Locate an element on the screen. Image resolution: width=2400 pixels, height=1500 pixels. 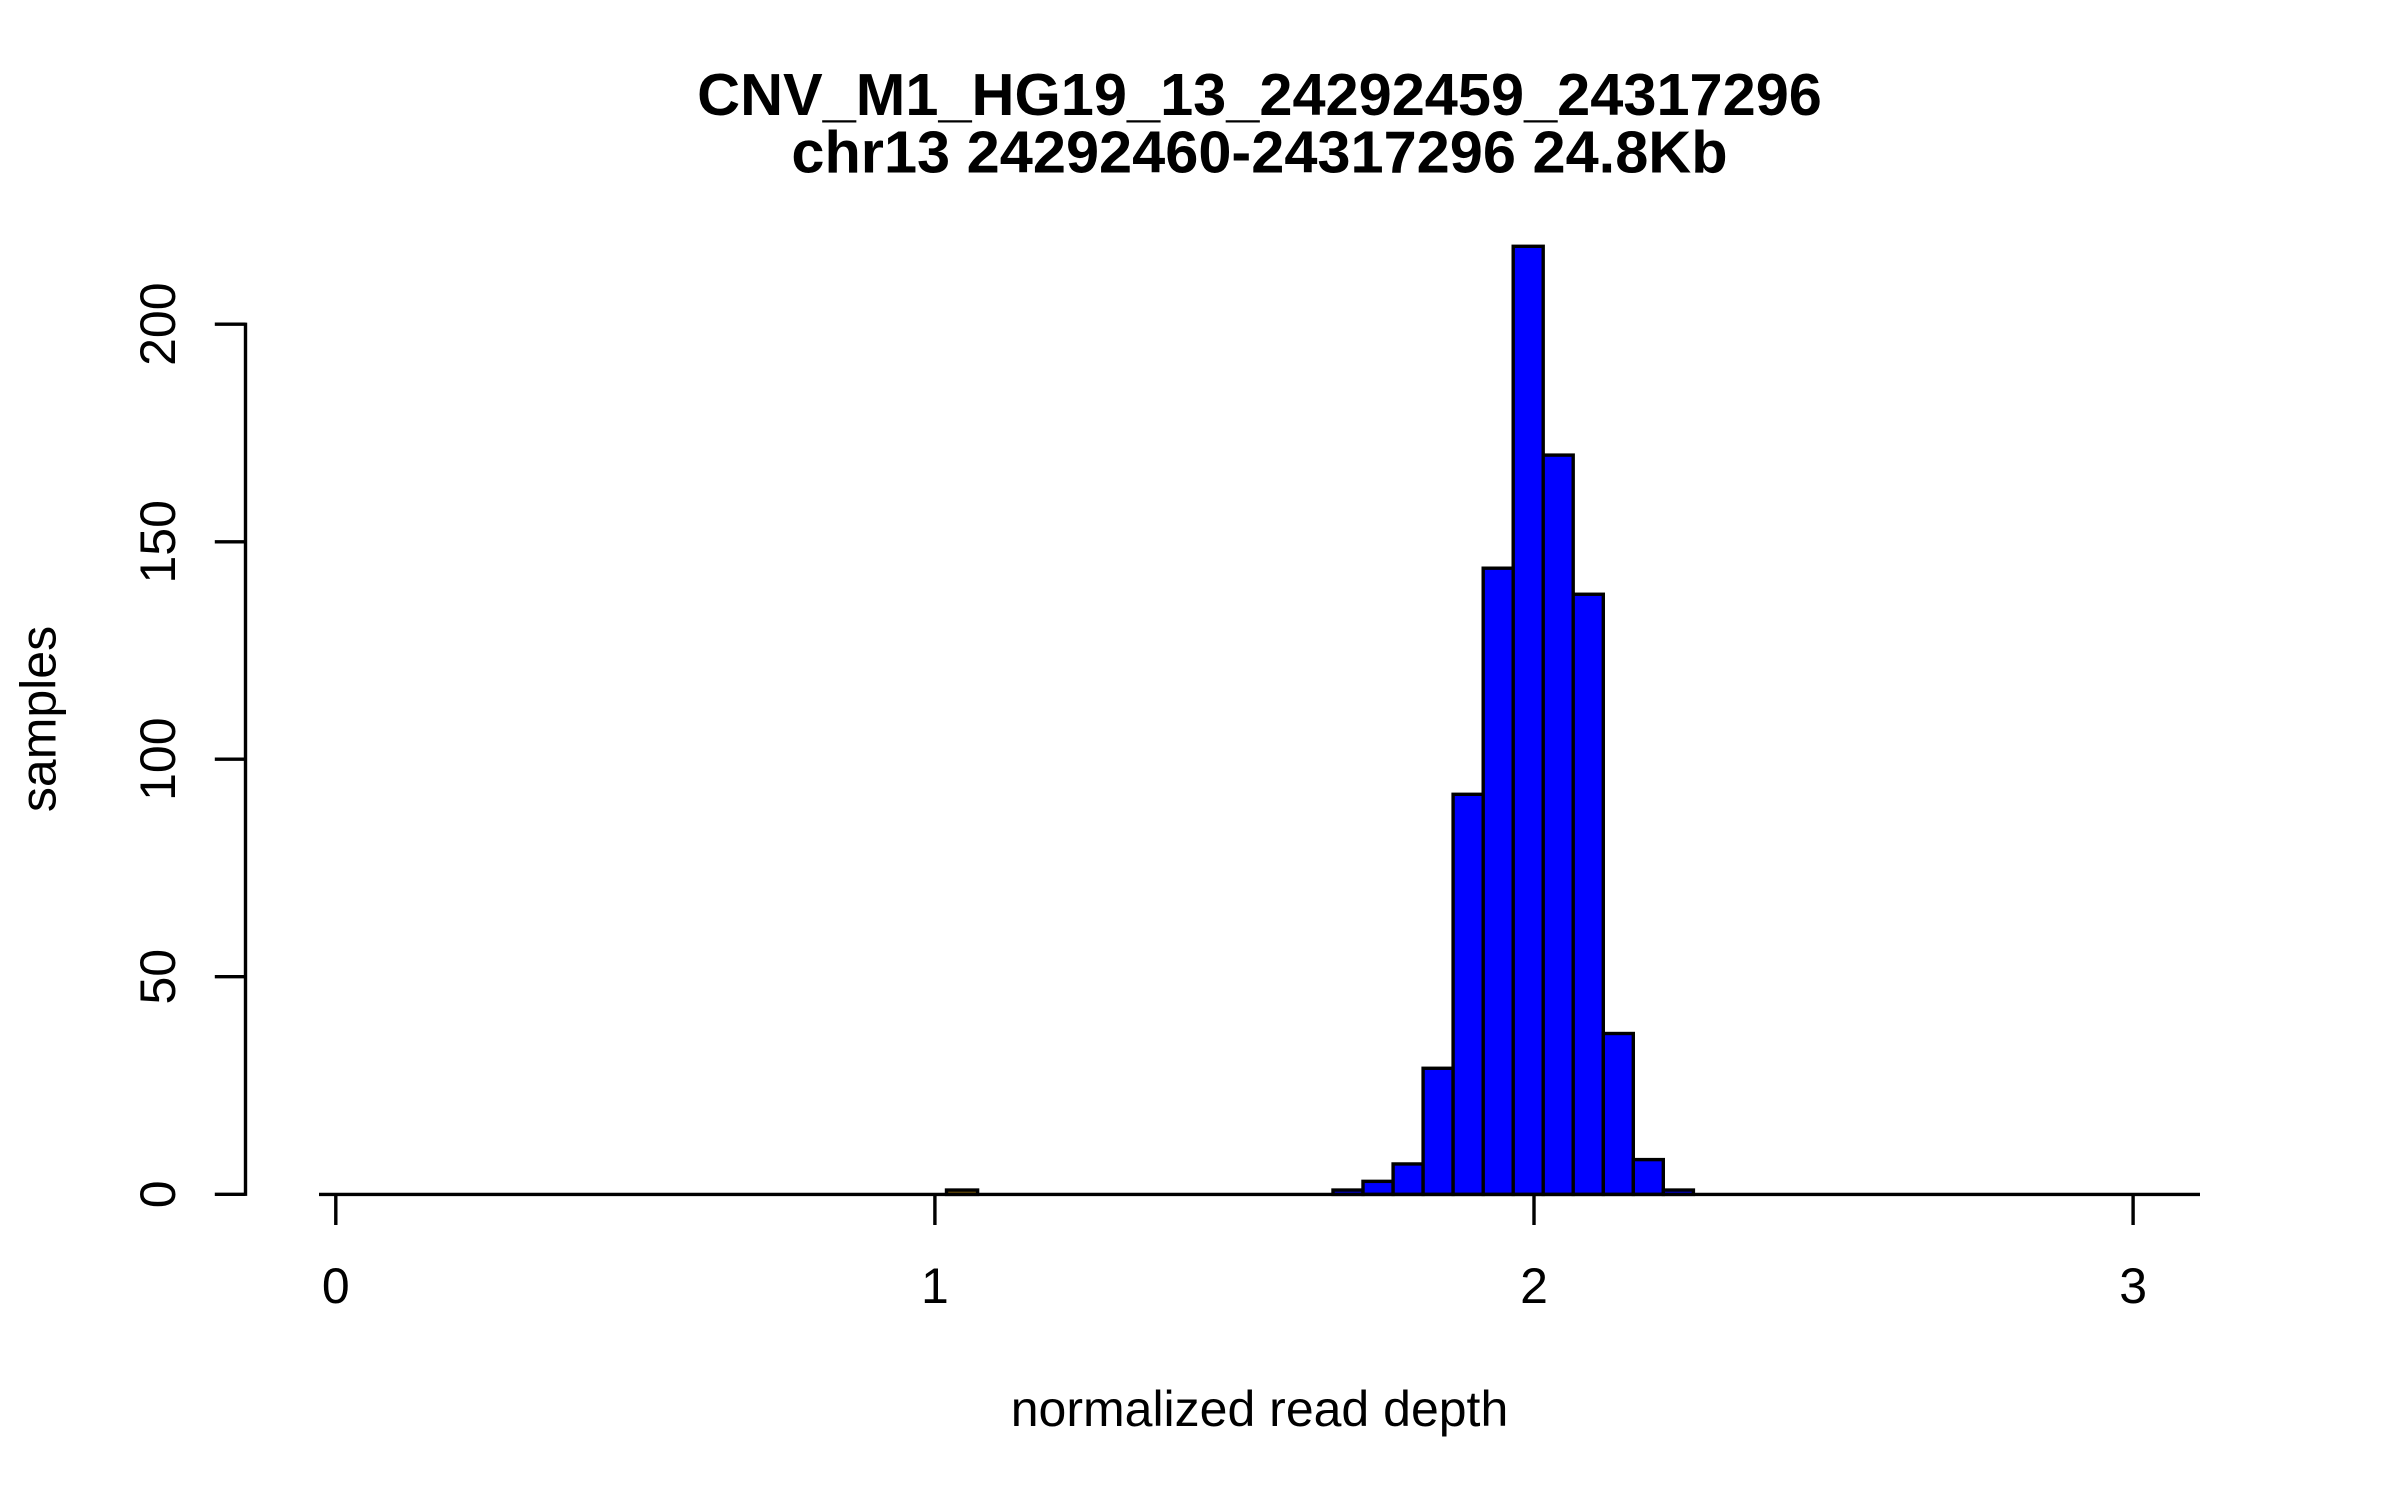
svg-text: normalized read depth is located at coordinates (1260, 1409).